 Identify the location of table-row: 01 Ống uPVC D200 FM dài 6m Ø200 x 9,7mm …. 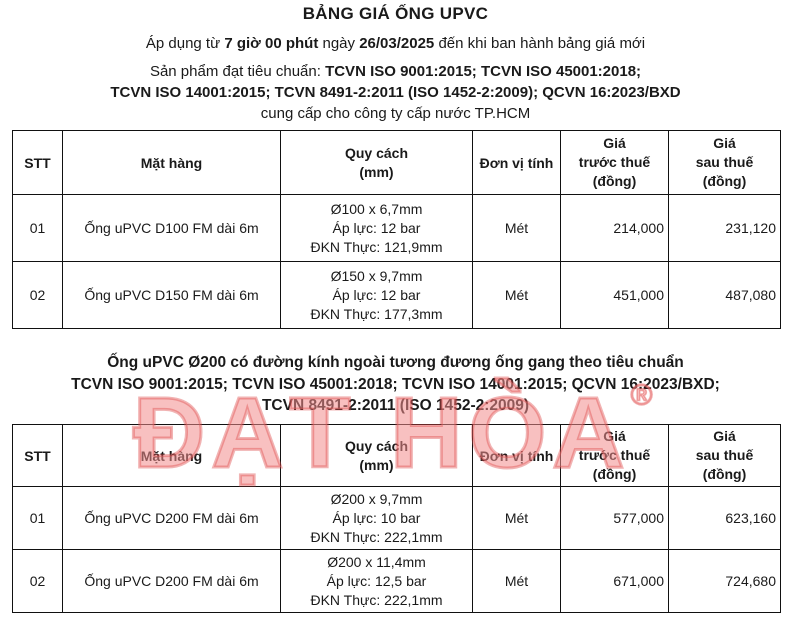
(396, 518).